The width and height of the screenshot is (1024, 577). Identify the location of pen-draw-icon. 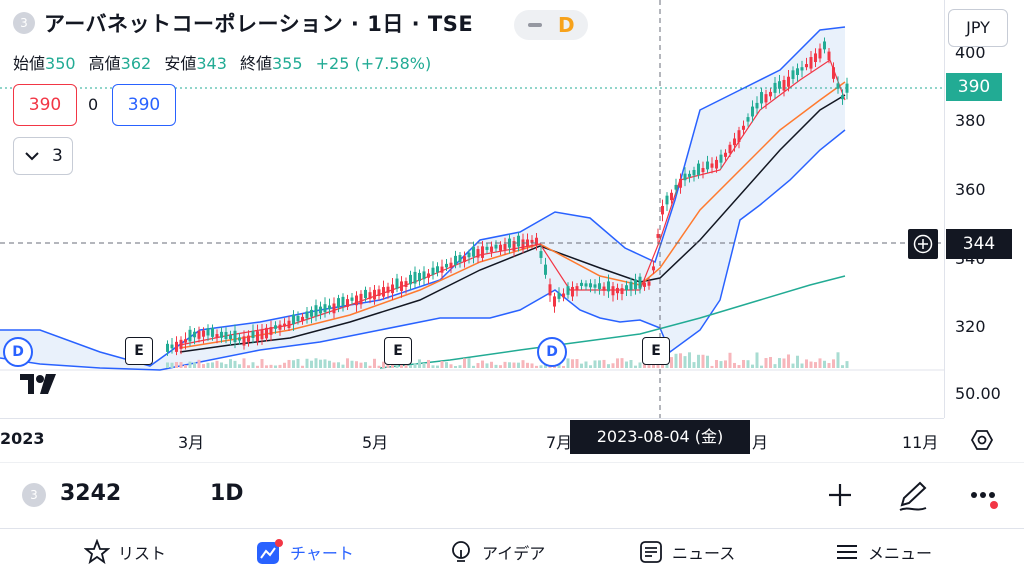
(913, 496).